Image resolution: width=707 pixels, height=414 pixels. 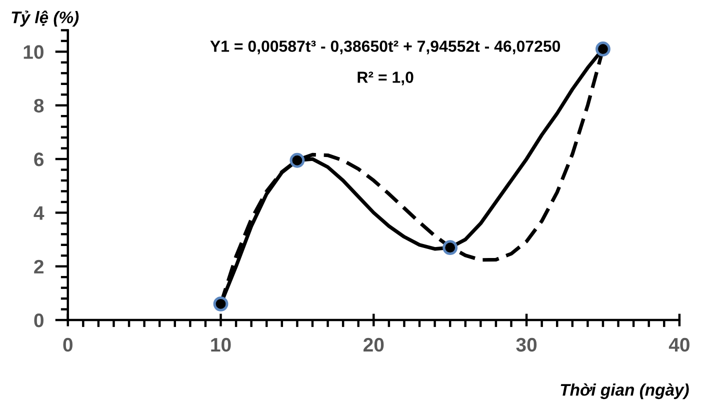 I want to click on y-axis-title: Tỷ lệ (%), so click(x=45, y=18).